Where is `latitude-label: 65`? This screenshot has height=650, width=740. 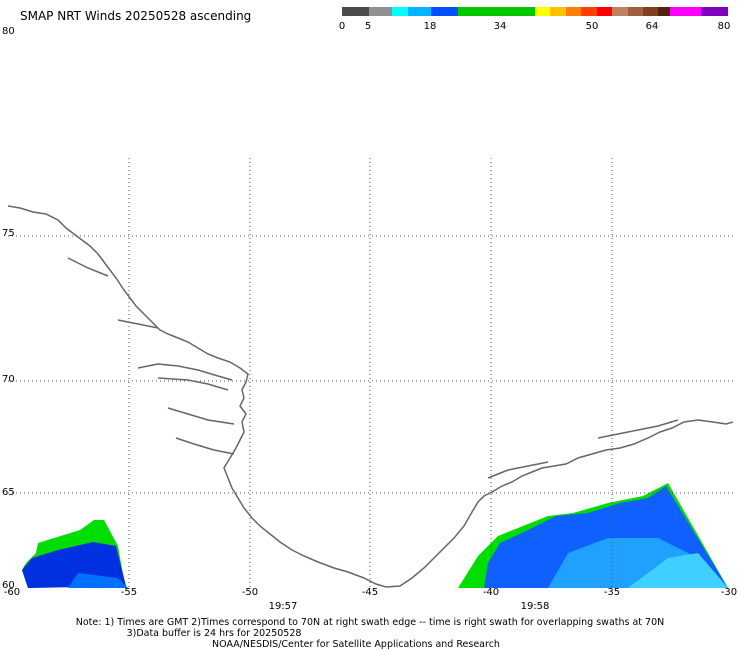
latitude-label: 65 is located at coordinates (8, 492).